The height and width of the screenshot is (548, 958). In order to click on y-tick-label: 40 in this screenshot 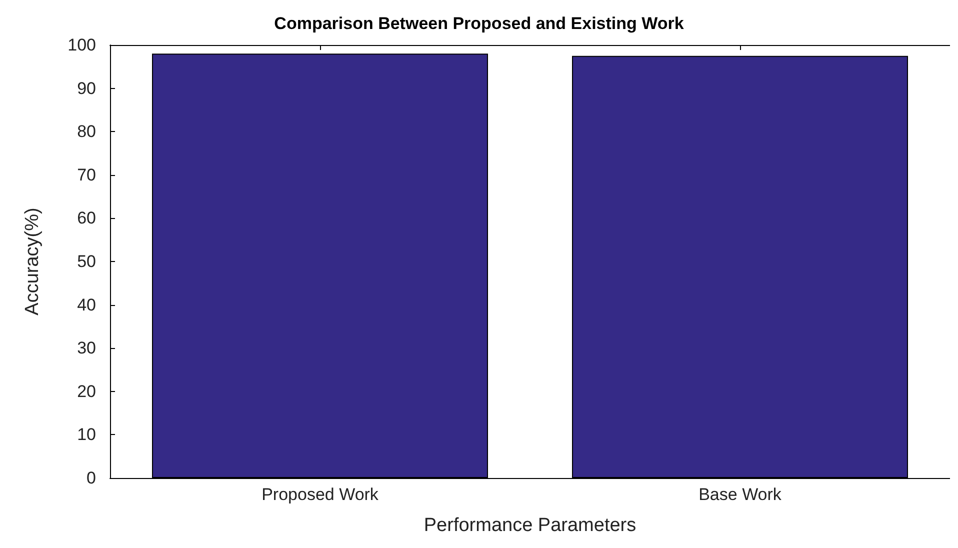, I will do `click(86, 304)`.